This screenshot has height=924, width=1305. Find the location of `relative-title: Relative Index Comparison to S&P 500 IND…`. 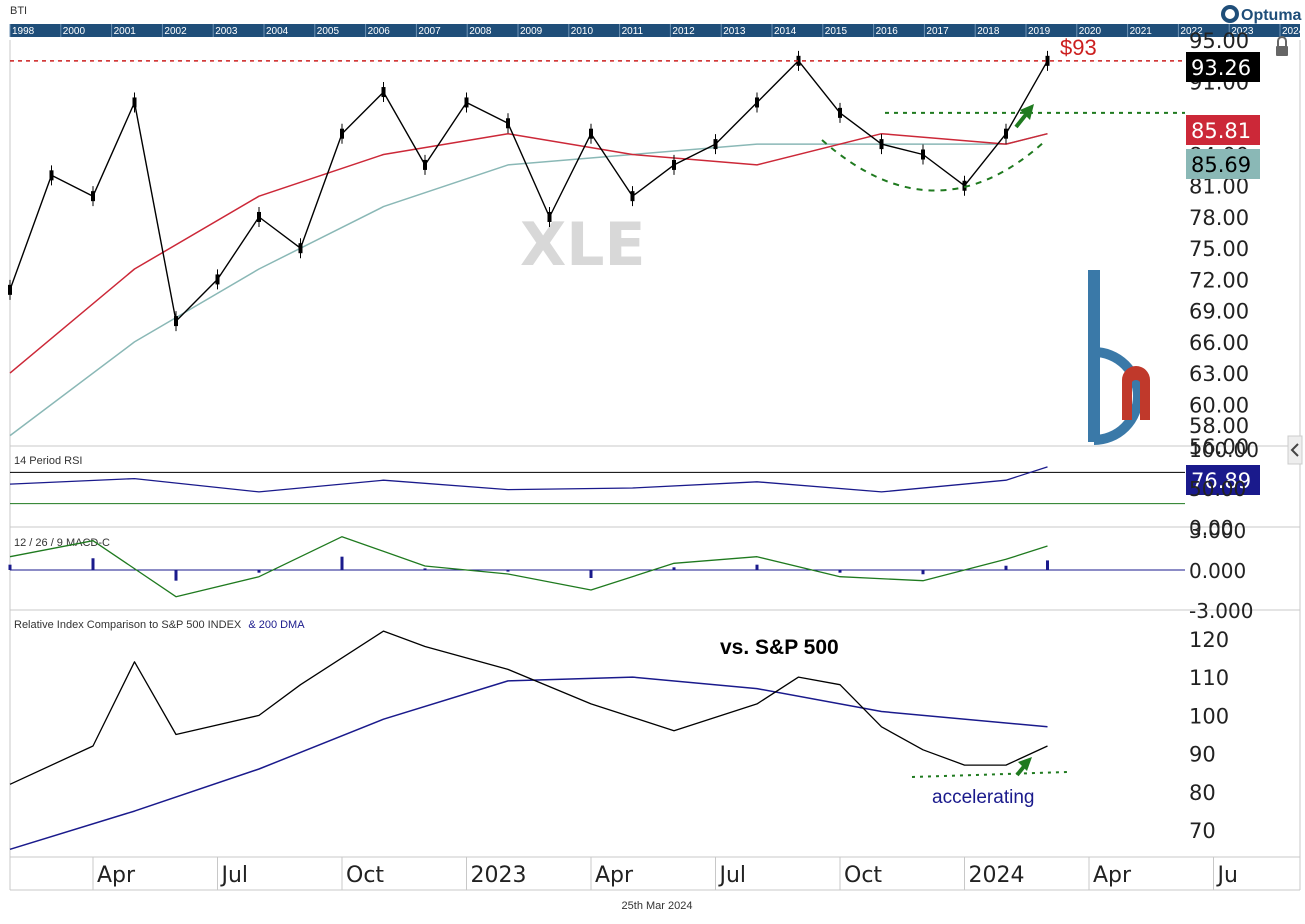

relative-title: Relative Index Comparison to S&P 500 IND… is located at coordinates (128, 625).